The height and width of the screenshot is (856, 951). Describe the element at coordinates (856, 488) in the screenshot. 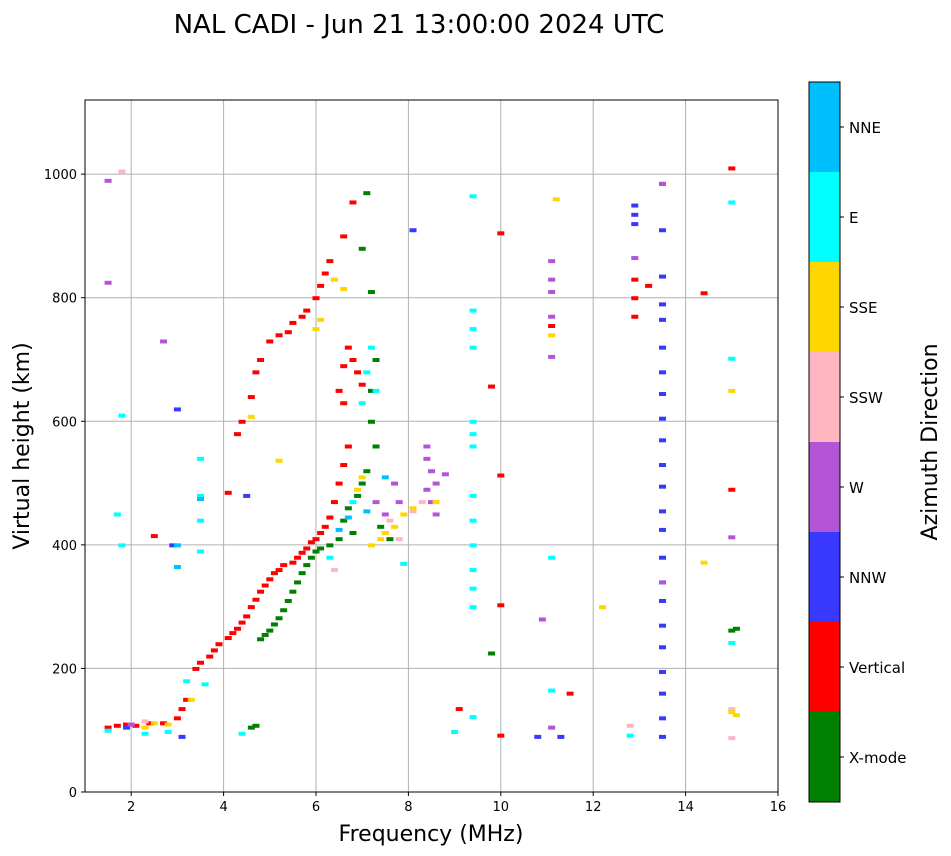

I see `colorbar-label: W` at that location.